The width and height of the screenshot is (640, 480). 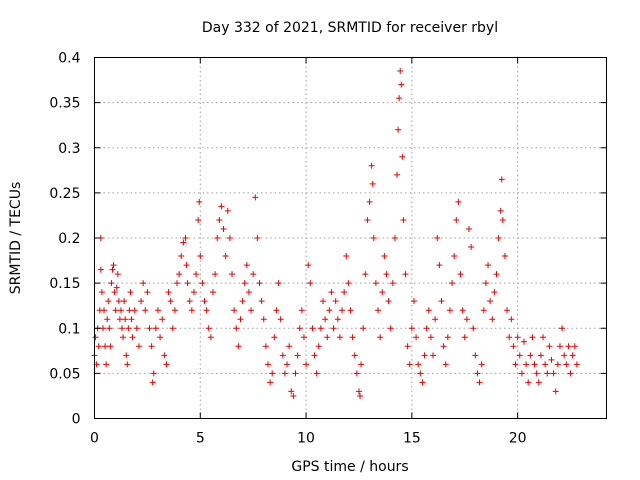 I want to click on y-tick-label: 0, so click(x=76, y=420).